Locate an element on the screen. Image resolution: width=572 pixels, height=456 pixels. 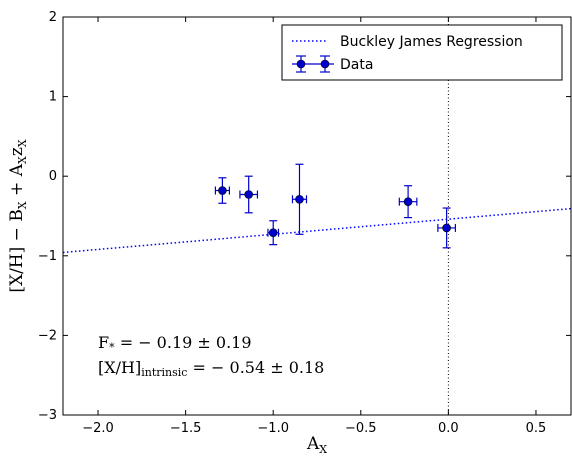
legend: Buckley James Regression Data is located at coordinates (422, 52).